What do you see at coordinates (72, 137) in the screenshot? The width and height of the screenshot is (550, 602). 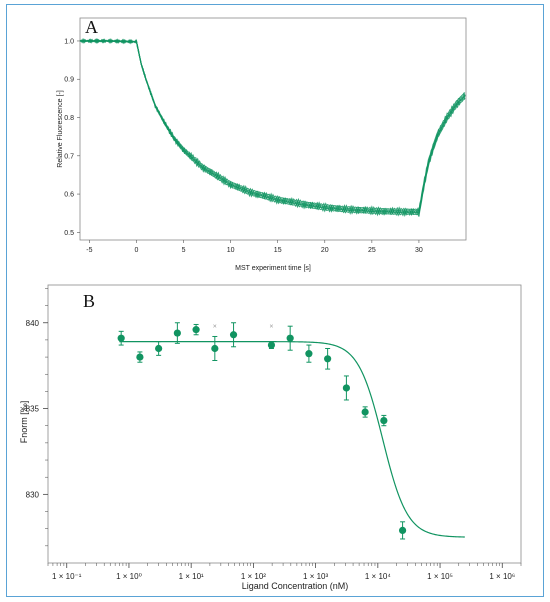 I see `panel-a-y-ticks: 0.5 0.6 0.7 0.8 0.9 1.0` at bounding box center [72, 137].